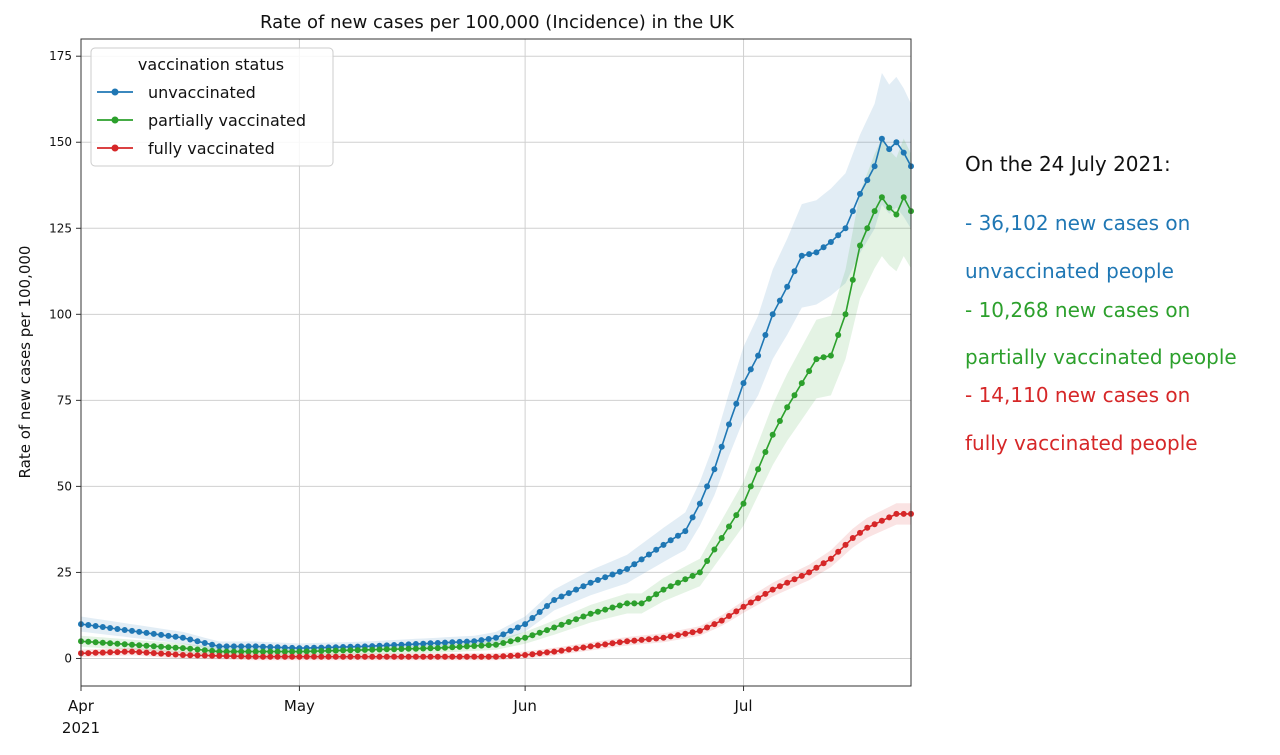 The width and height of the screenshot is (1280, 755). I want to click on y-tick-label: 50, so click(64, 486).